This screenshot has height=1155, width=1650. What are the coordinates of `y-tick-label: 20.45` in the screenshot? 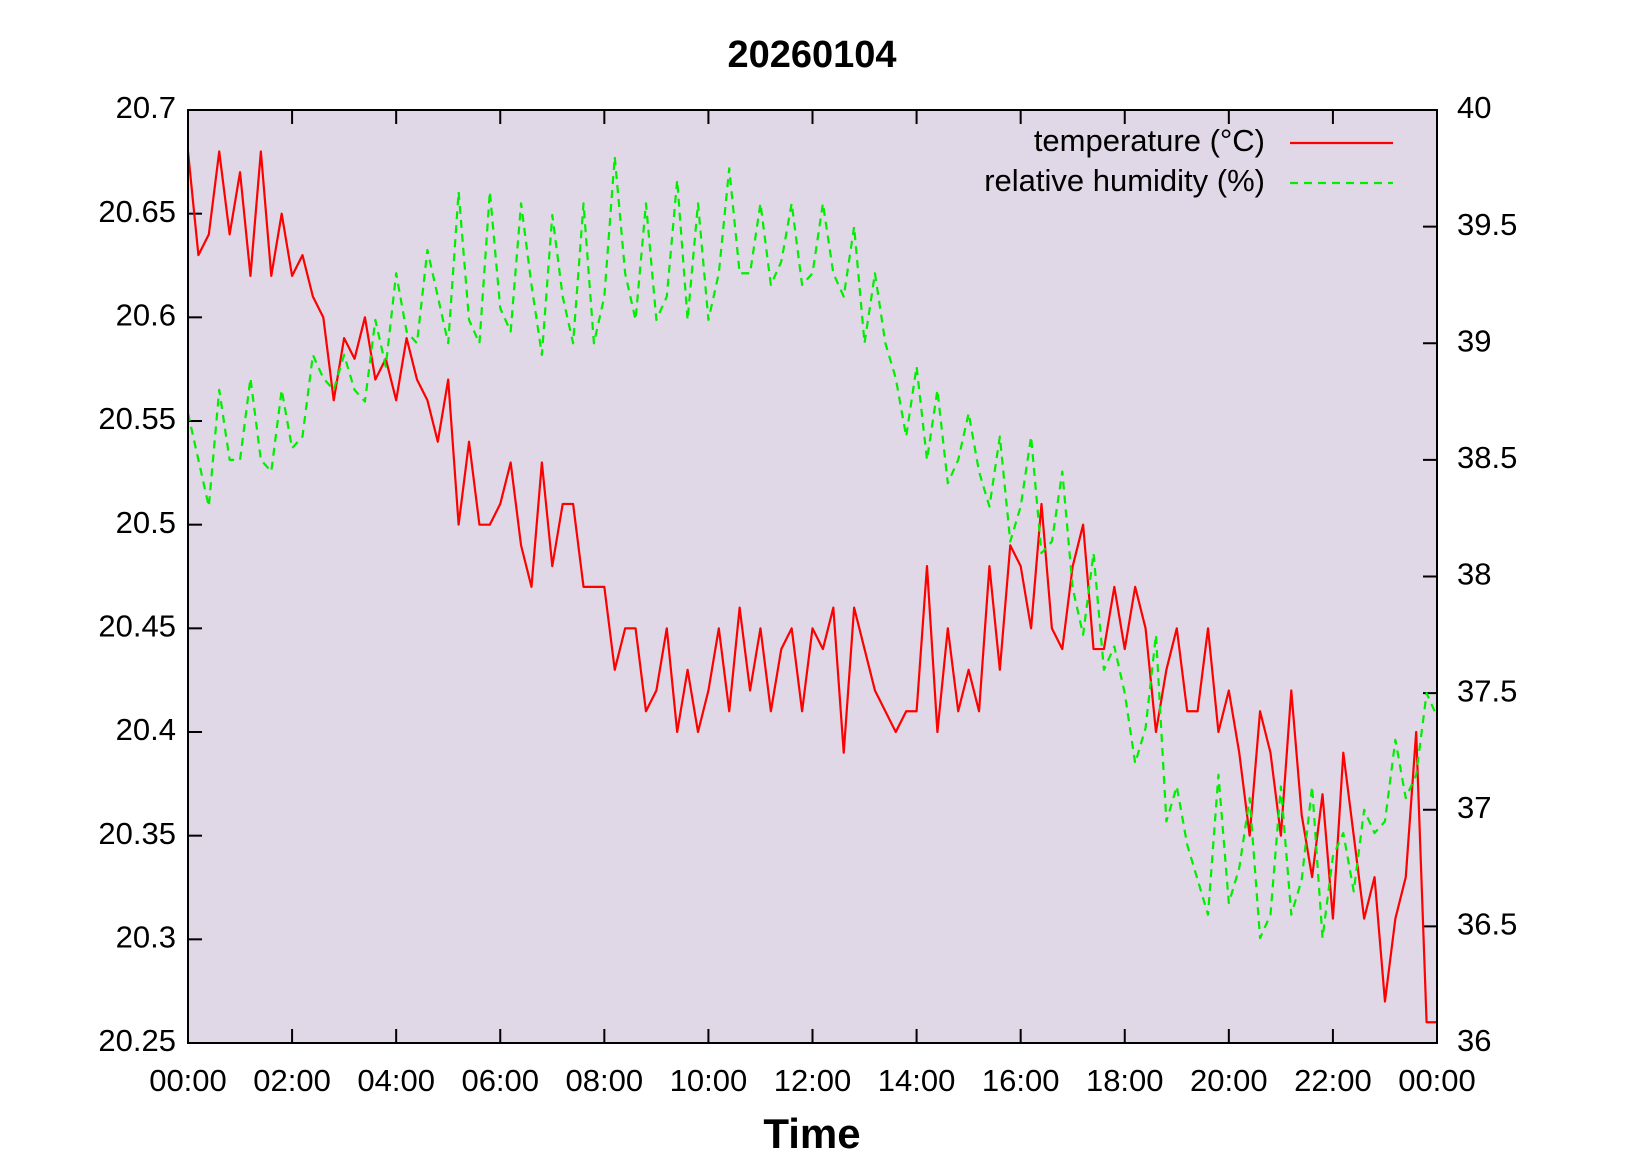 It's located at (137, 626).